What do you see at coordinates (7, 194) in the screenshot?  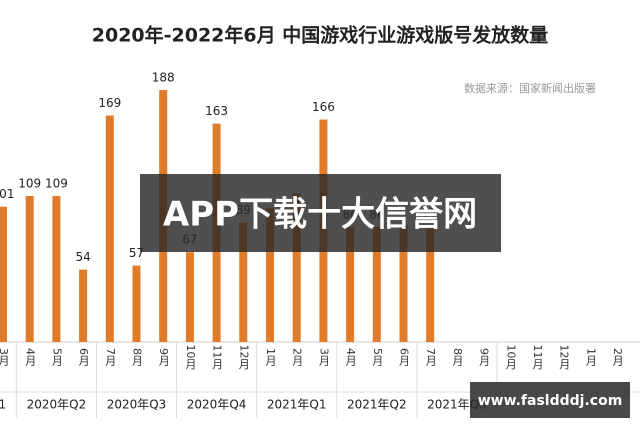 I see `data-label: 101` at bounding box center [7, 194].